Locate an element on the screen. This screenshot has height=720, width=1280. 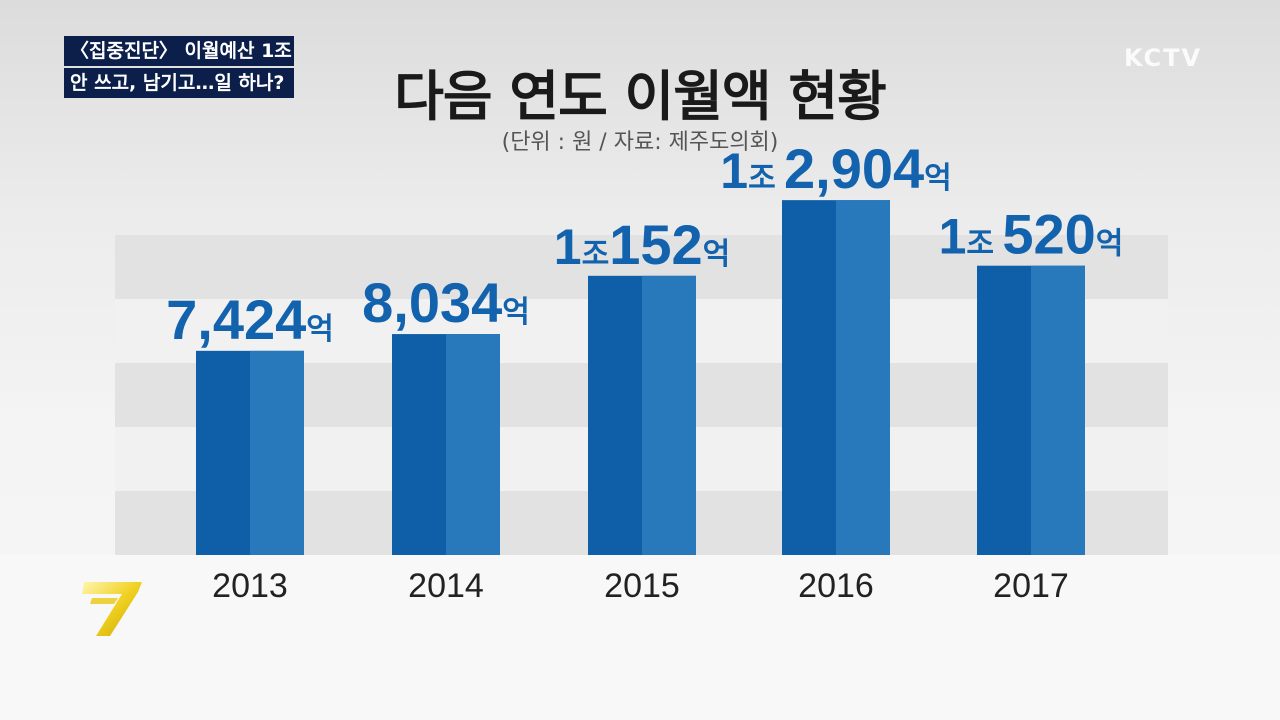
data-label: 1조 520억 is located at coordinates (1031, 234).